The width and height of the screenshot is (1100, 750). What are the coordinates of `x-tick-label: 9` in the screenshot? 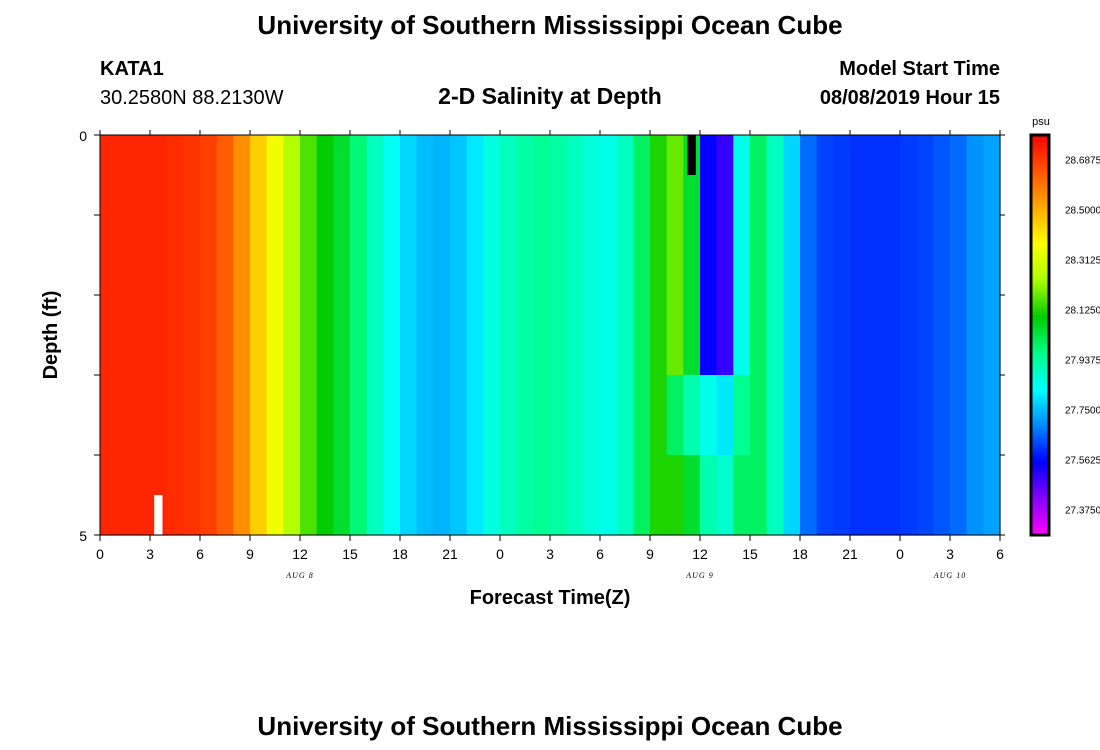 It's located at (250, 554).